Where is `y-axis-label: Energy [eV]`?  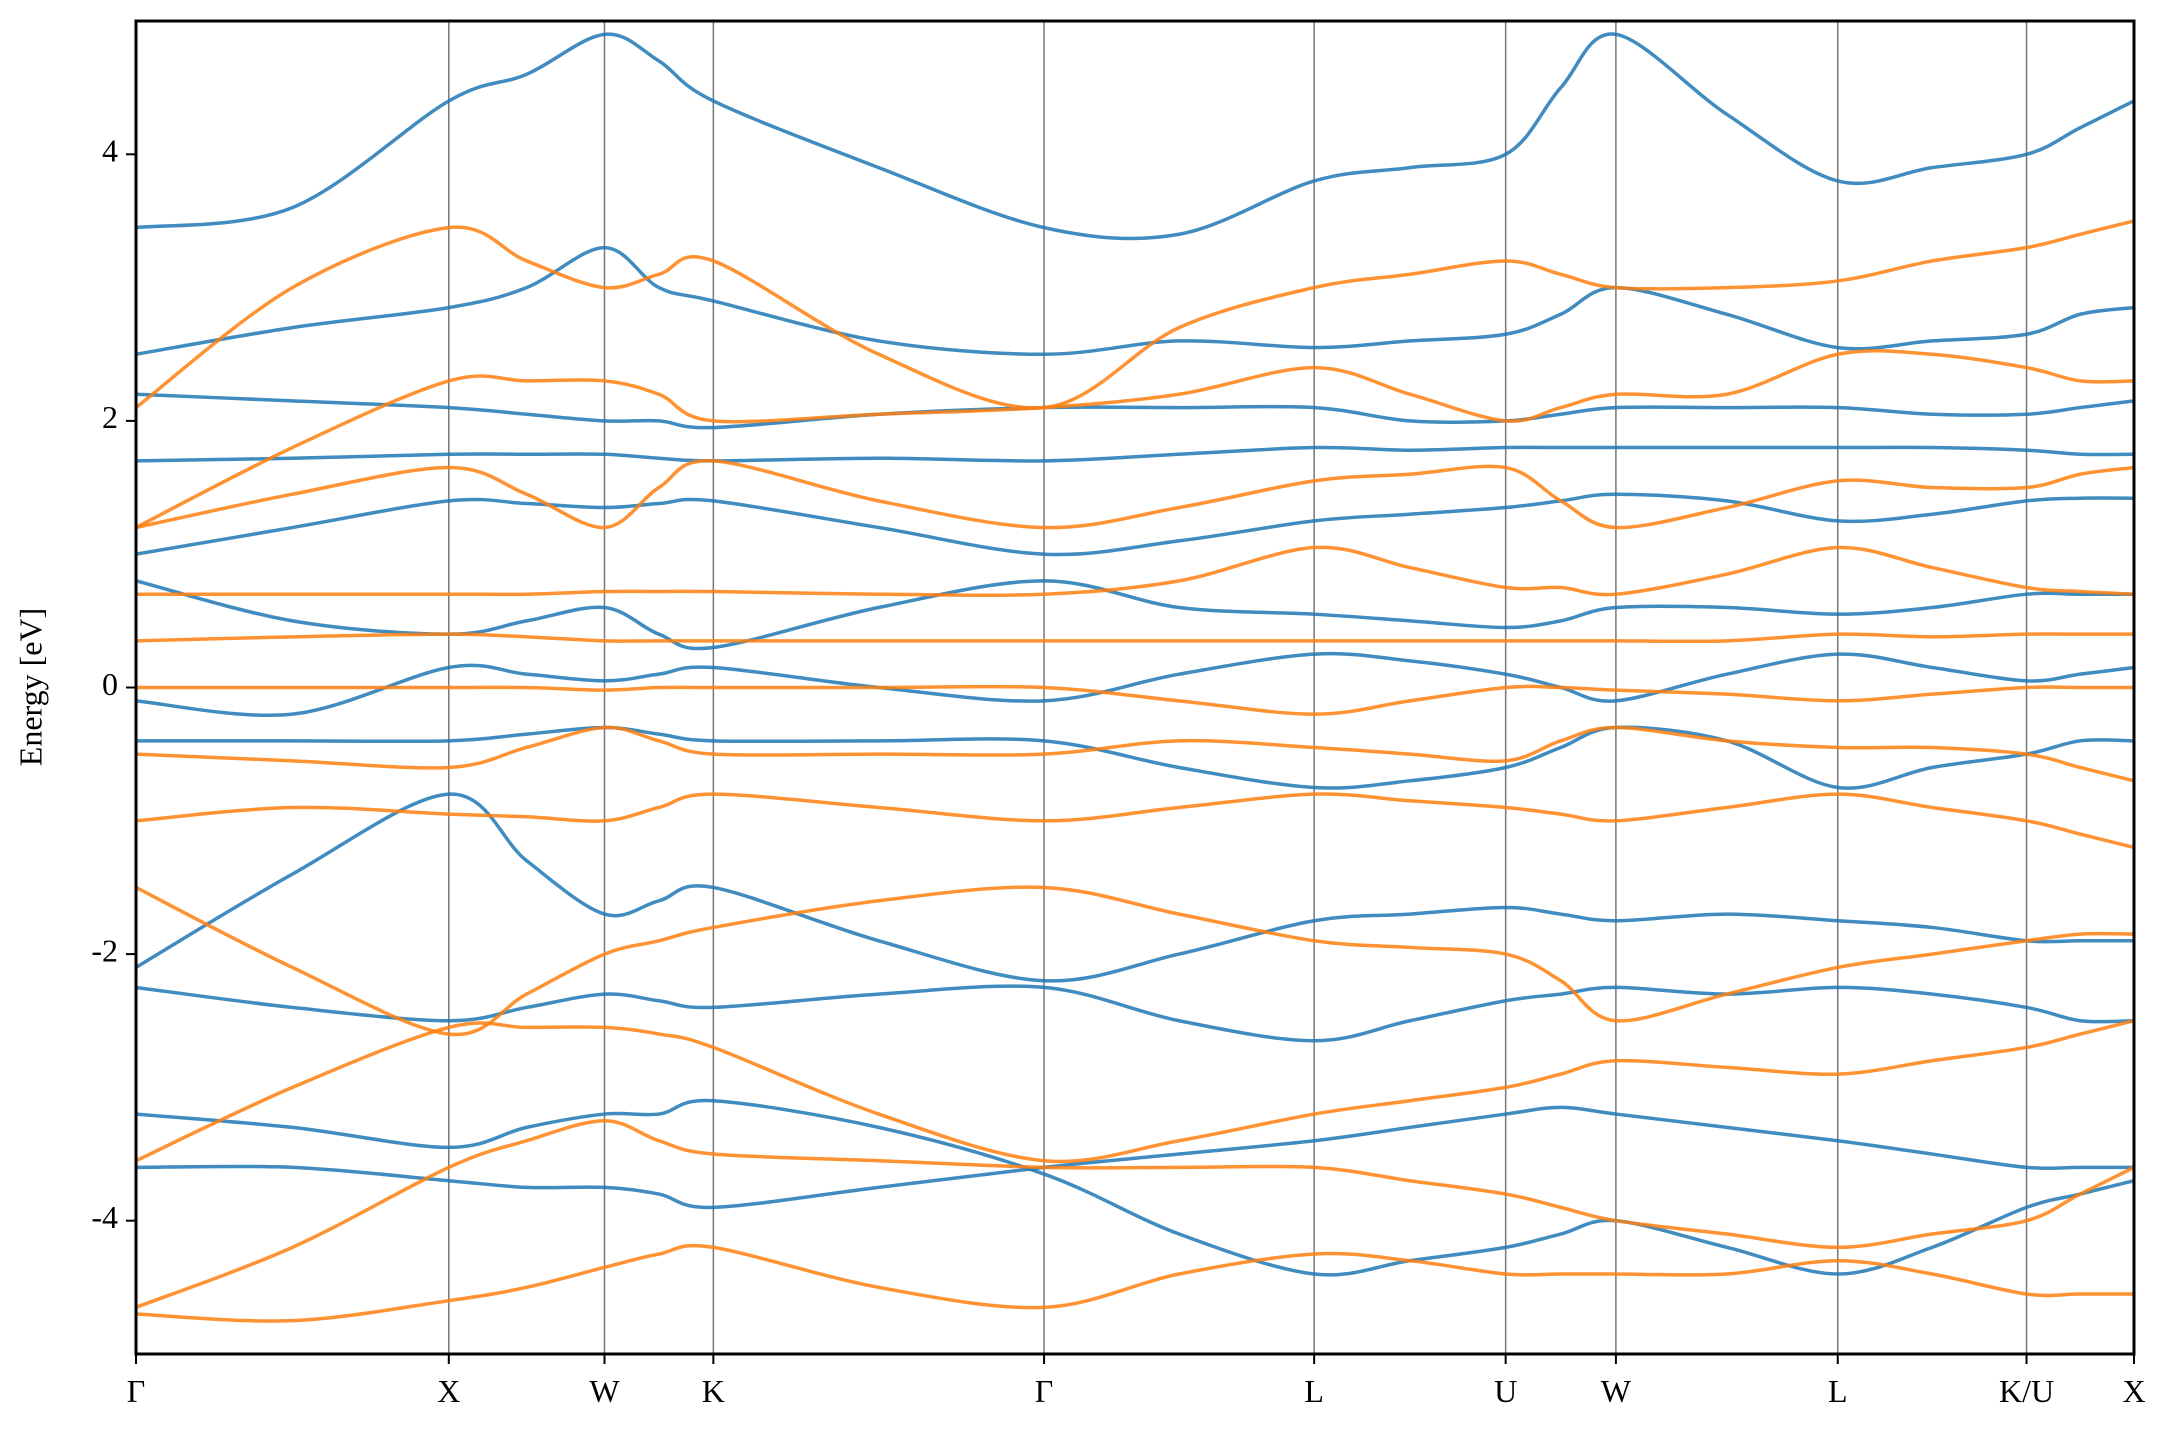 y-axis-label: Energy [eV] is located at coordinates (30, 687).